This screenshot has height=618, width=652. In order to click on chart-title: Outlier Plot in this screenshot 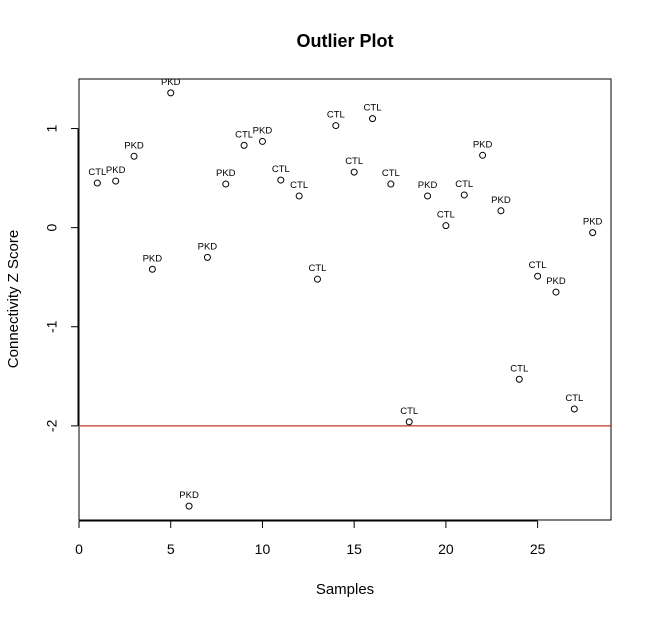, I will do `click(344, 41)`.